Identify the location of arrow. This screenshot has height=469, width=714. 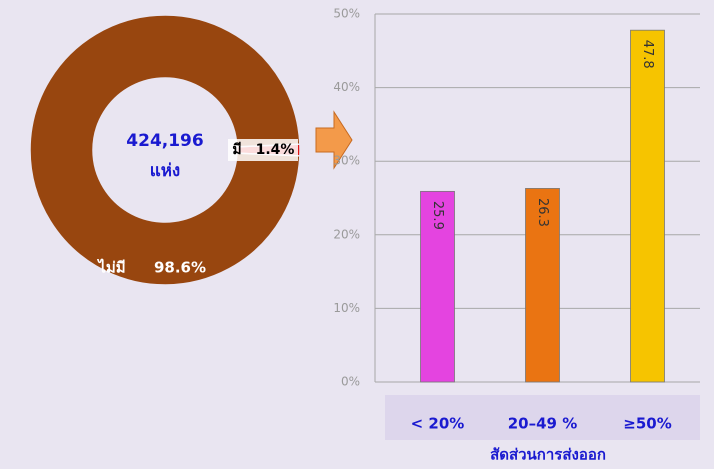
(334, 140).